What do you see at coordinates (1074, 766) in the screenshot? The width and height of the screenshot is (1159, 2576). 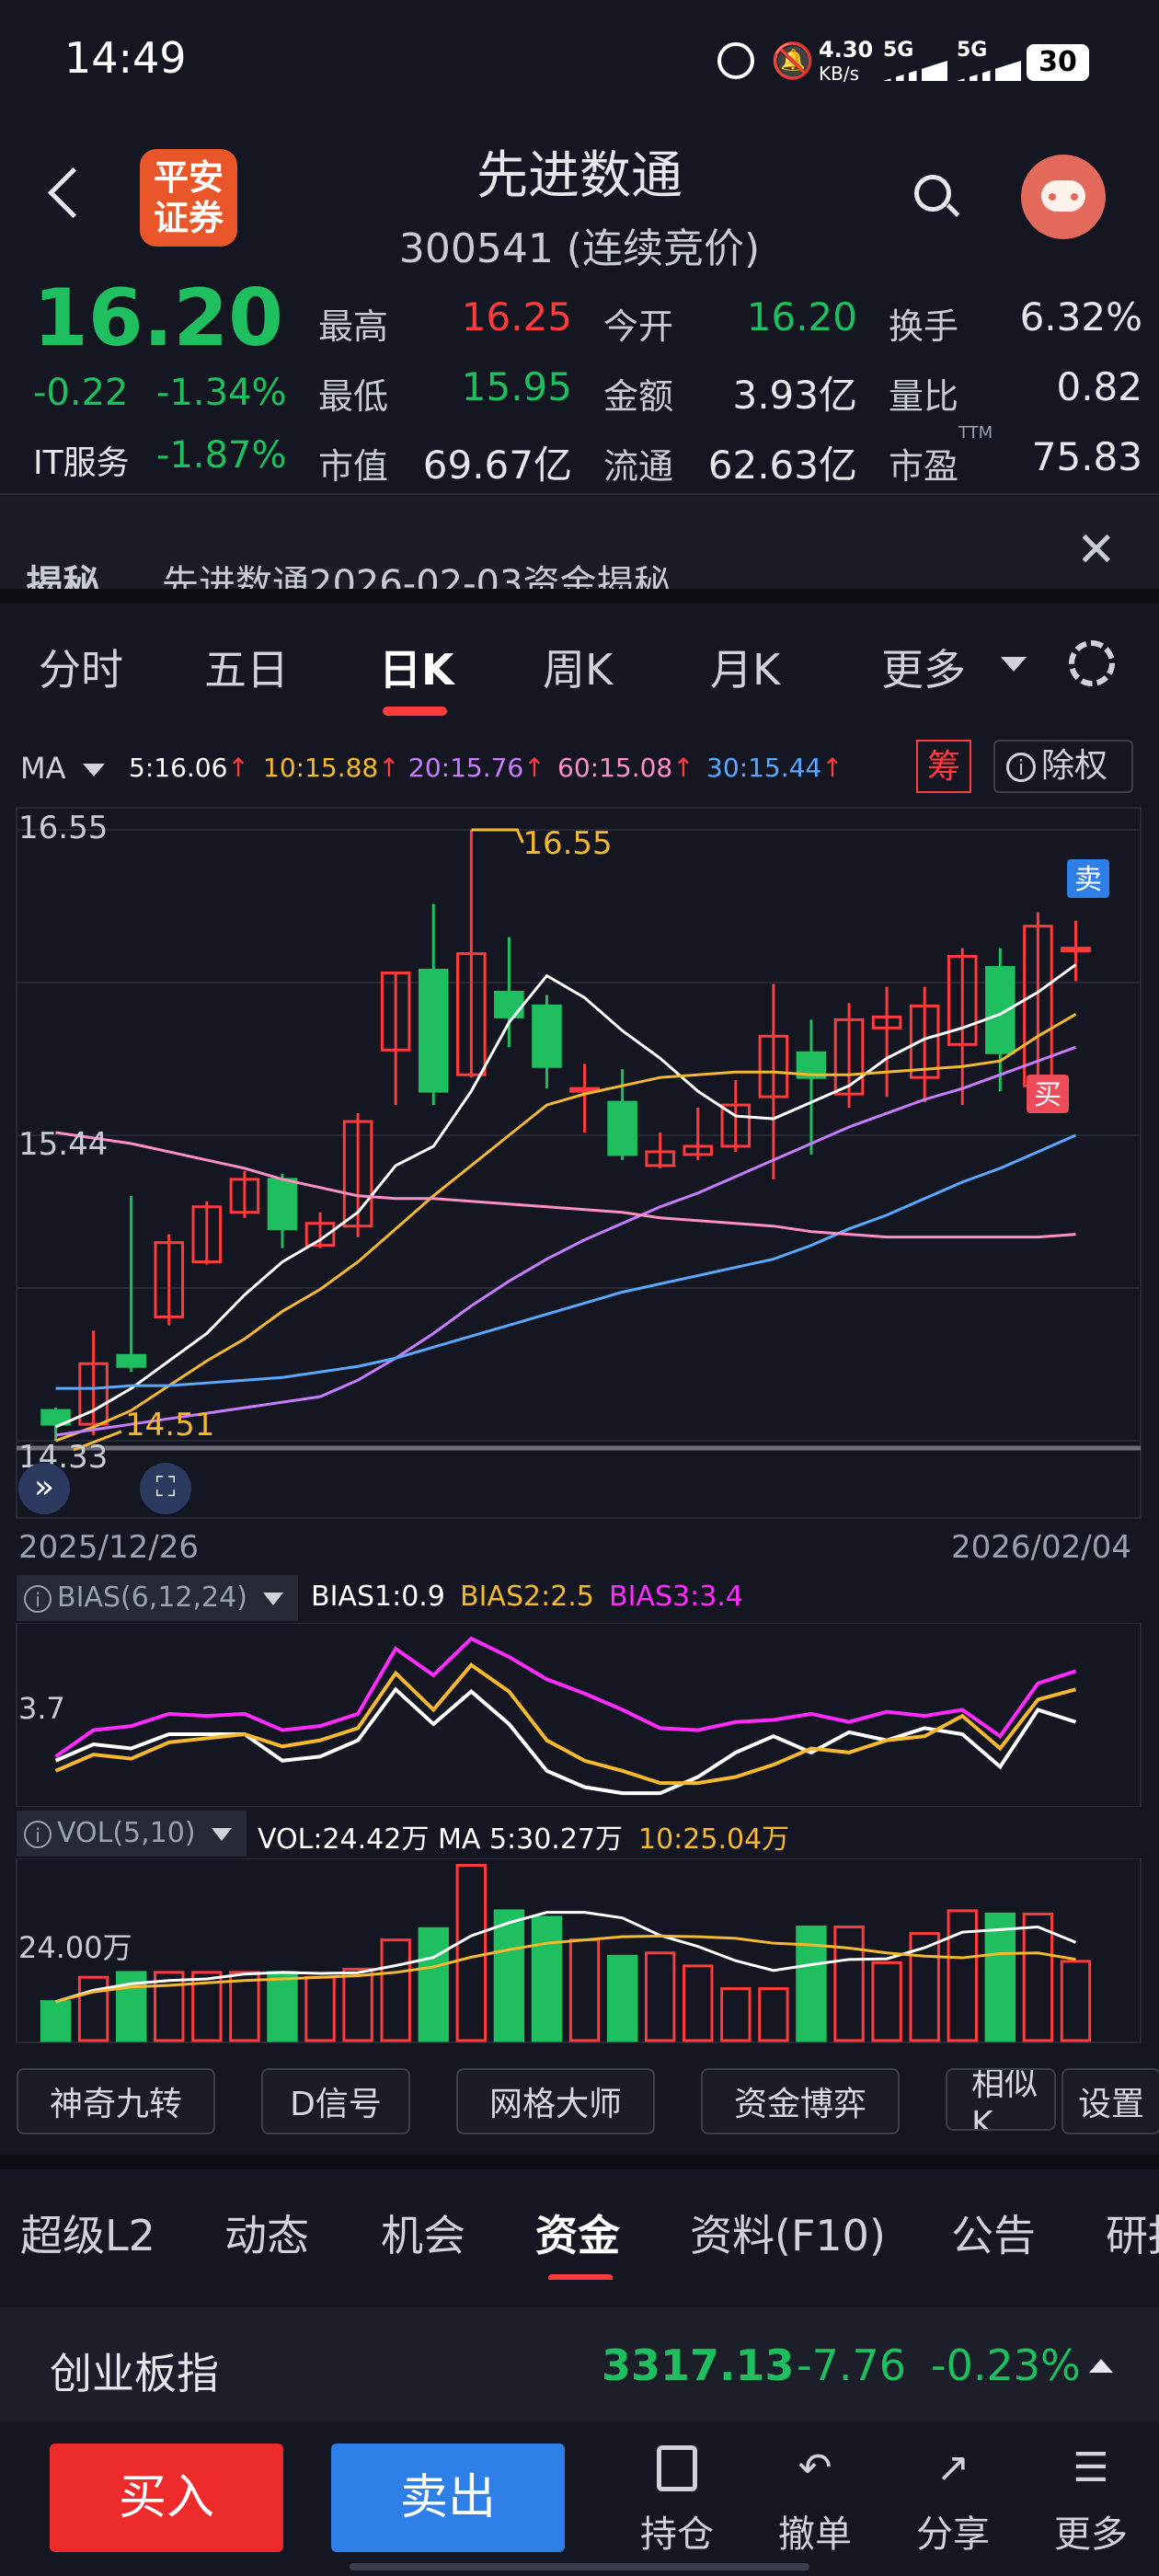 I see `adjust-label: 除权` at bounding box center [1074, 766].